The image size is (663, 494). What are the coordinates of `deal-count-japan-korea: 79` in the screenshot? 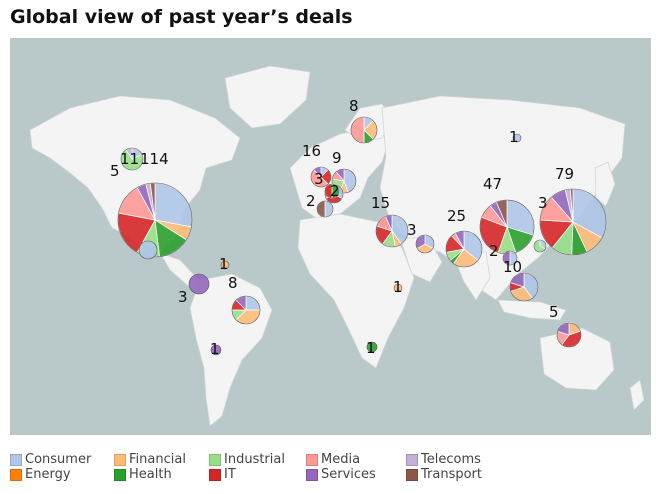 It's located at (564, 174).